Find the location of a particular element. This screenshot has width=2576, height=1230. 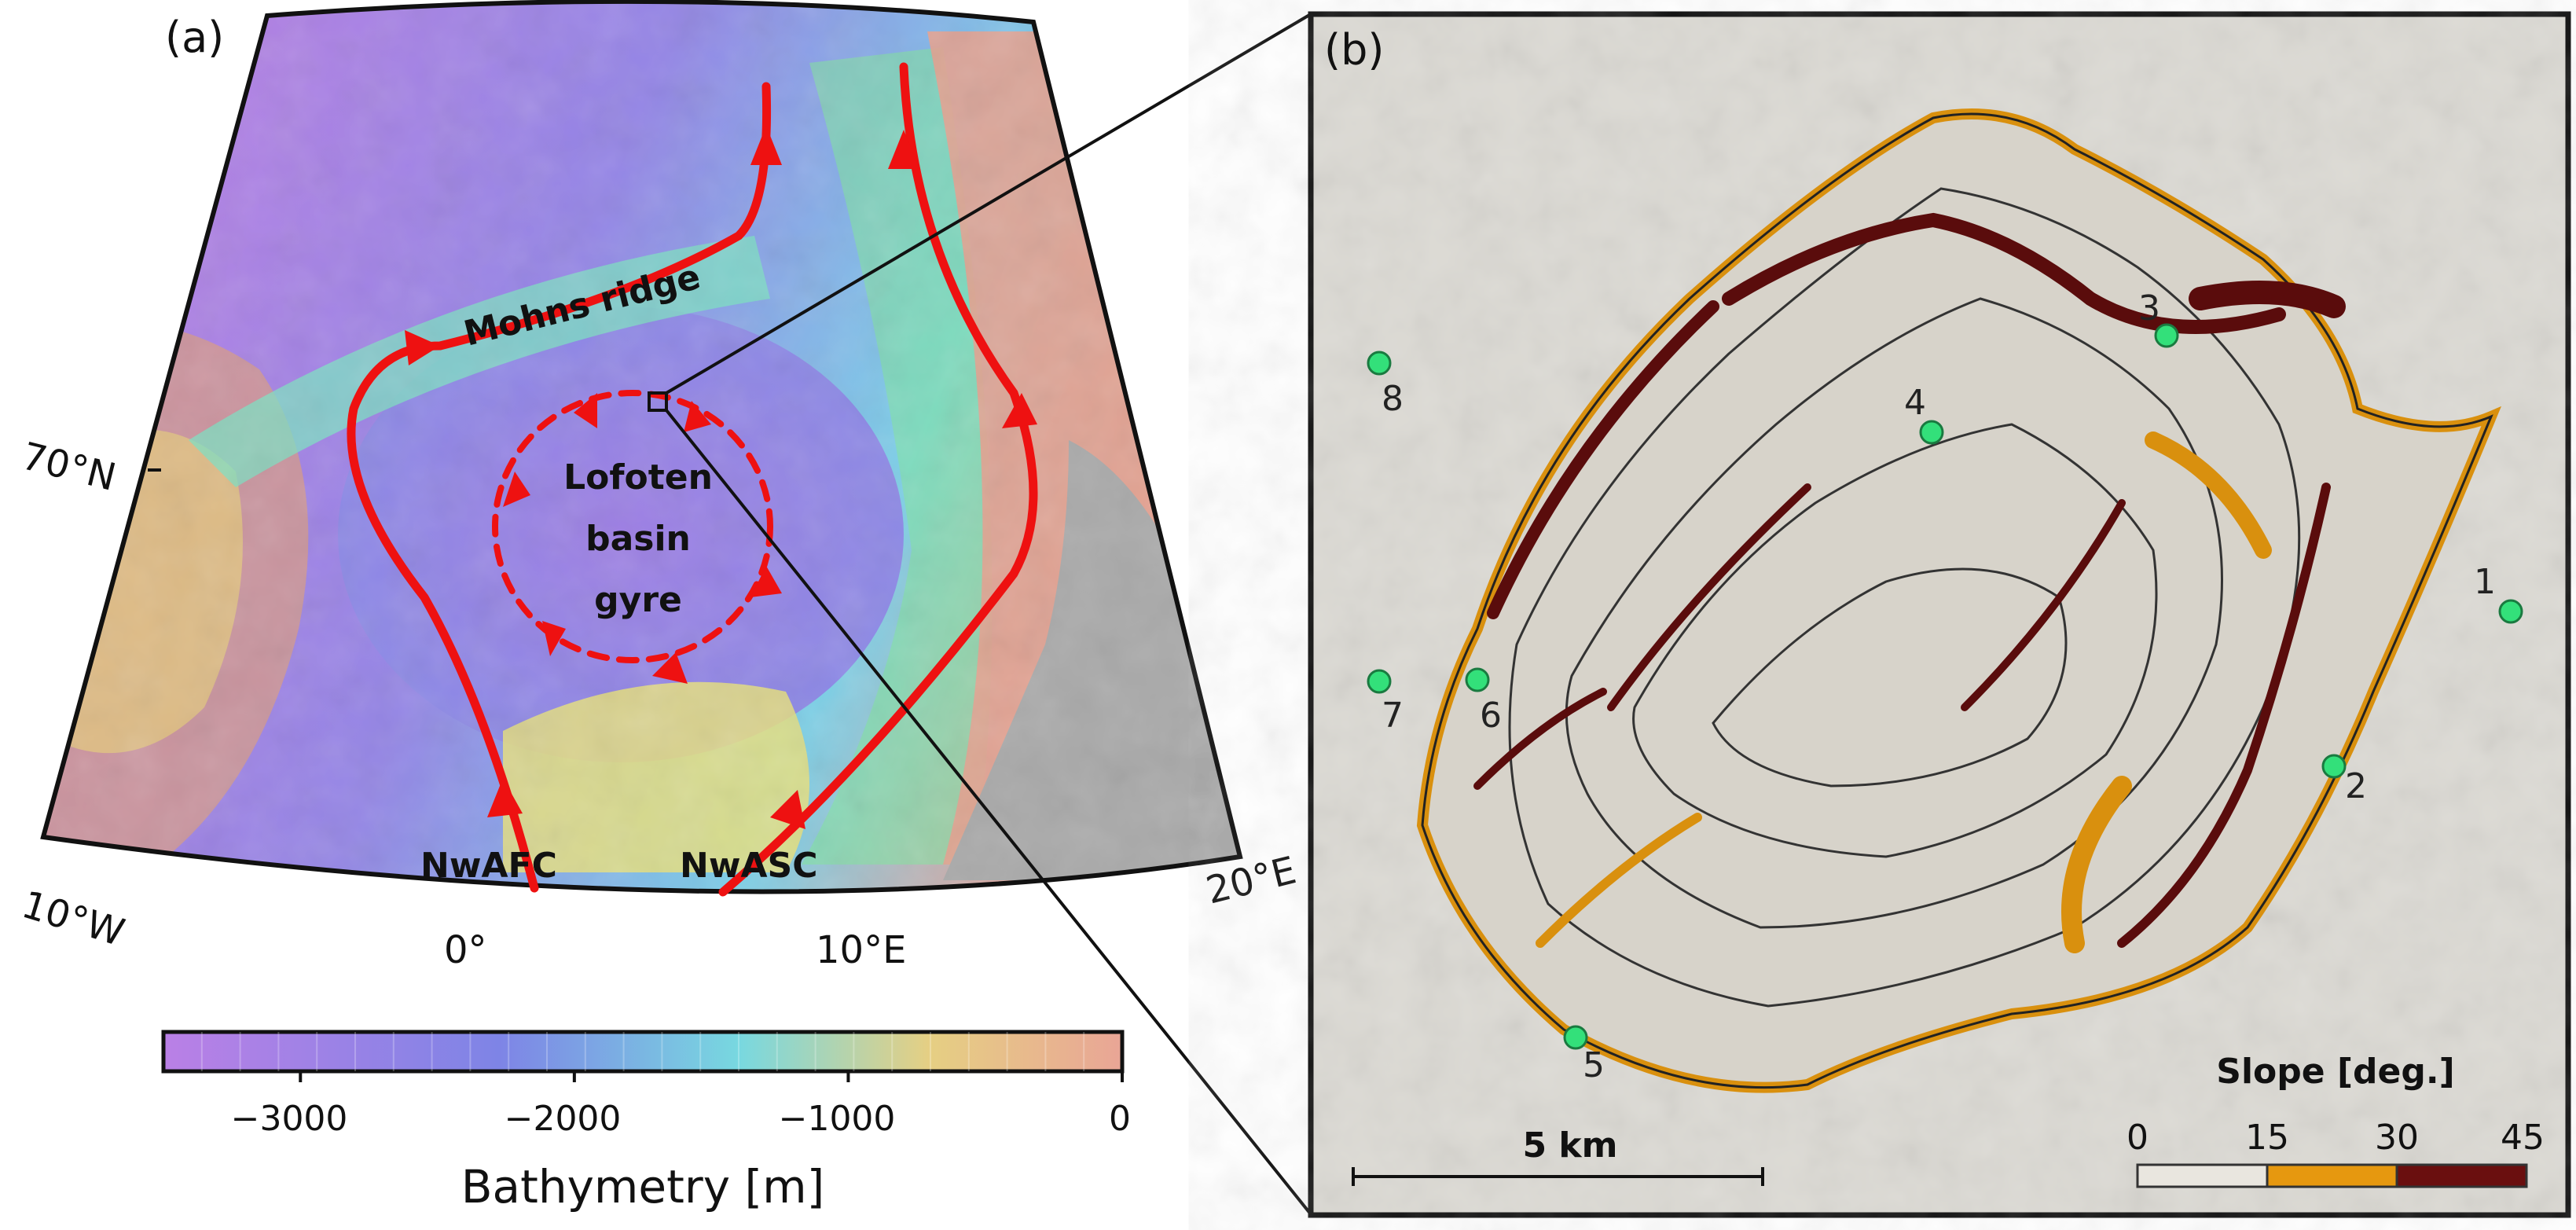

scale-bar-label: 5 km is located at coordinates (1569, 1145).